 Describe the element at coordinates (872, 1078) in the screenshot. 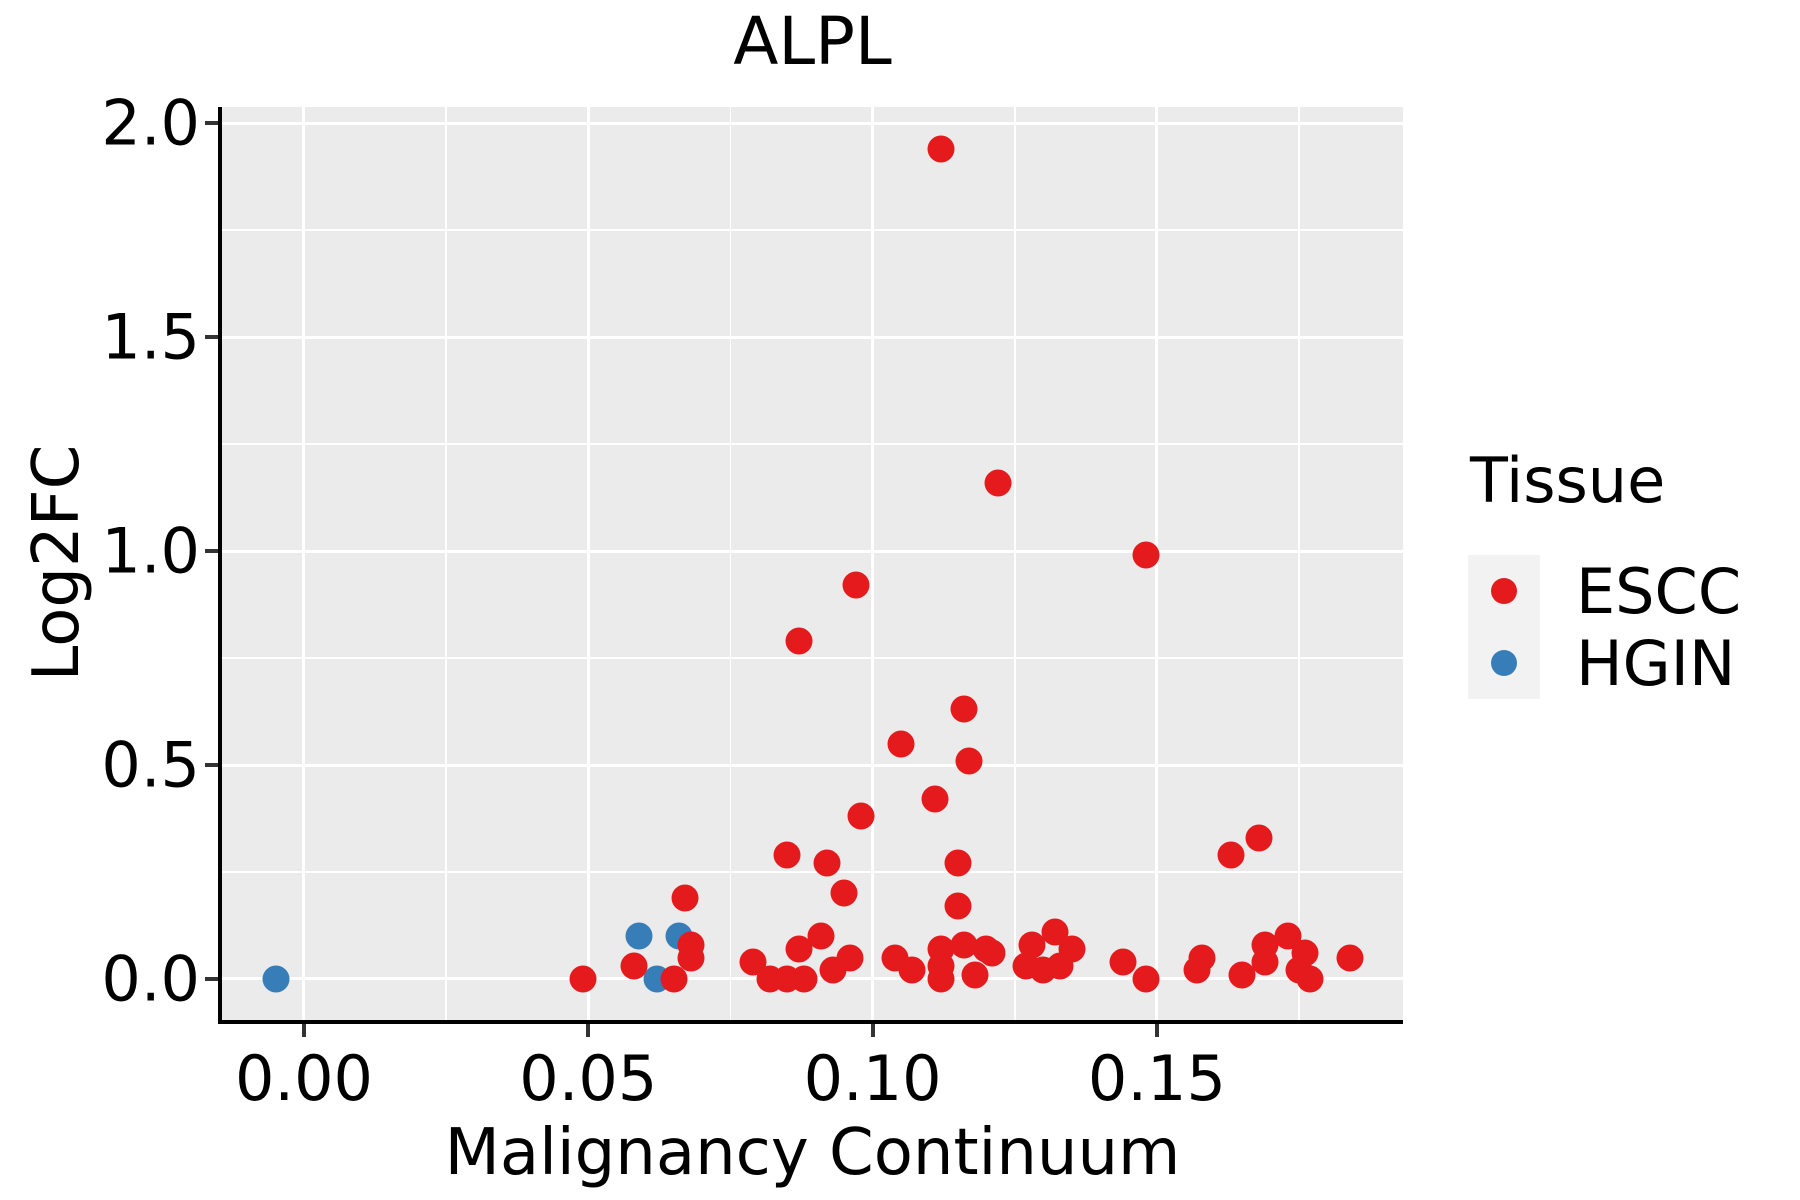

I see `x-tick-label: 0.10` at that location.